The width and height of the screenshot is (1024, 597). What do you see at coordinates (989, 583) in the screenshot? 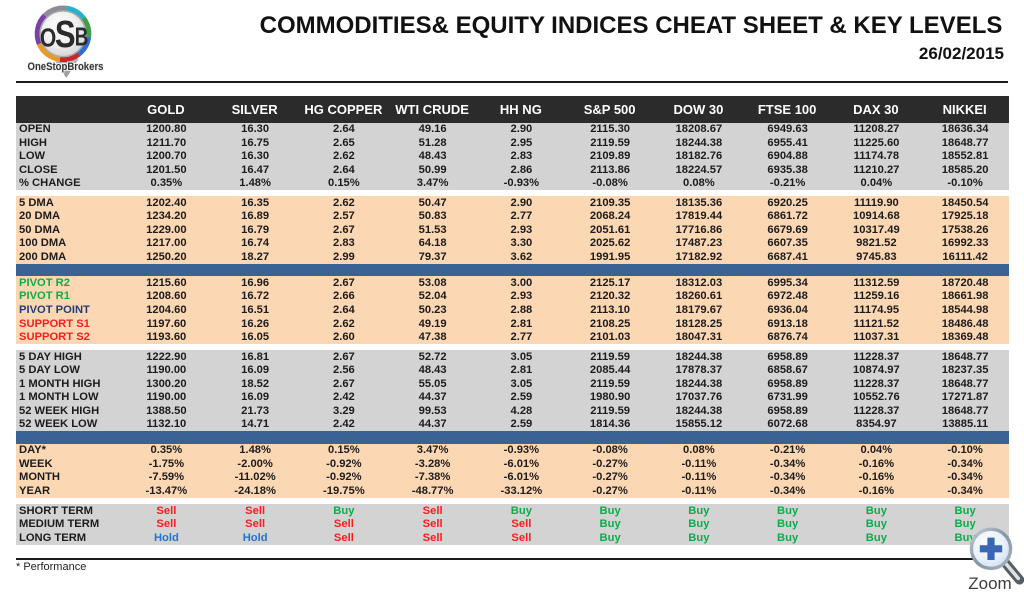
I see `svg-text: Zoom` at bounding box center [989, 583].